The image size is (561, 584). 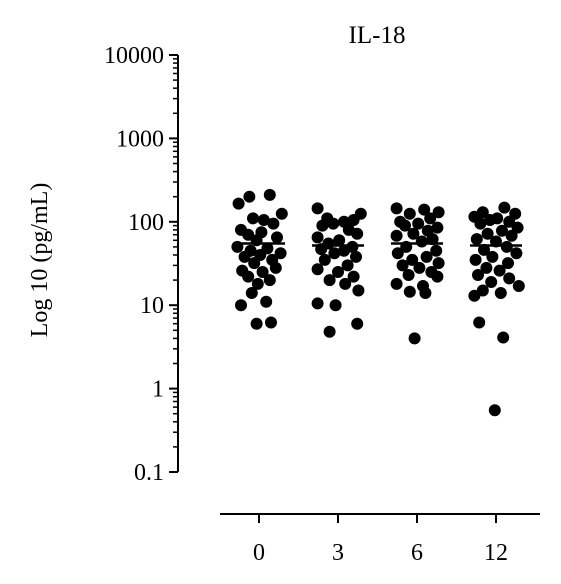 What do you see at coordinates (146, 223) in the screenshot?
I see `y-tick-label: 100` at bounding box center [146, 223].